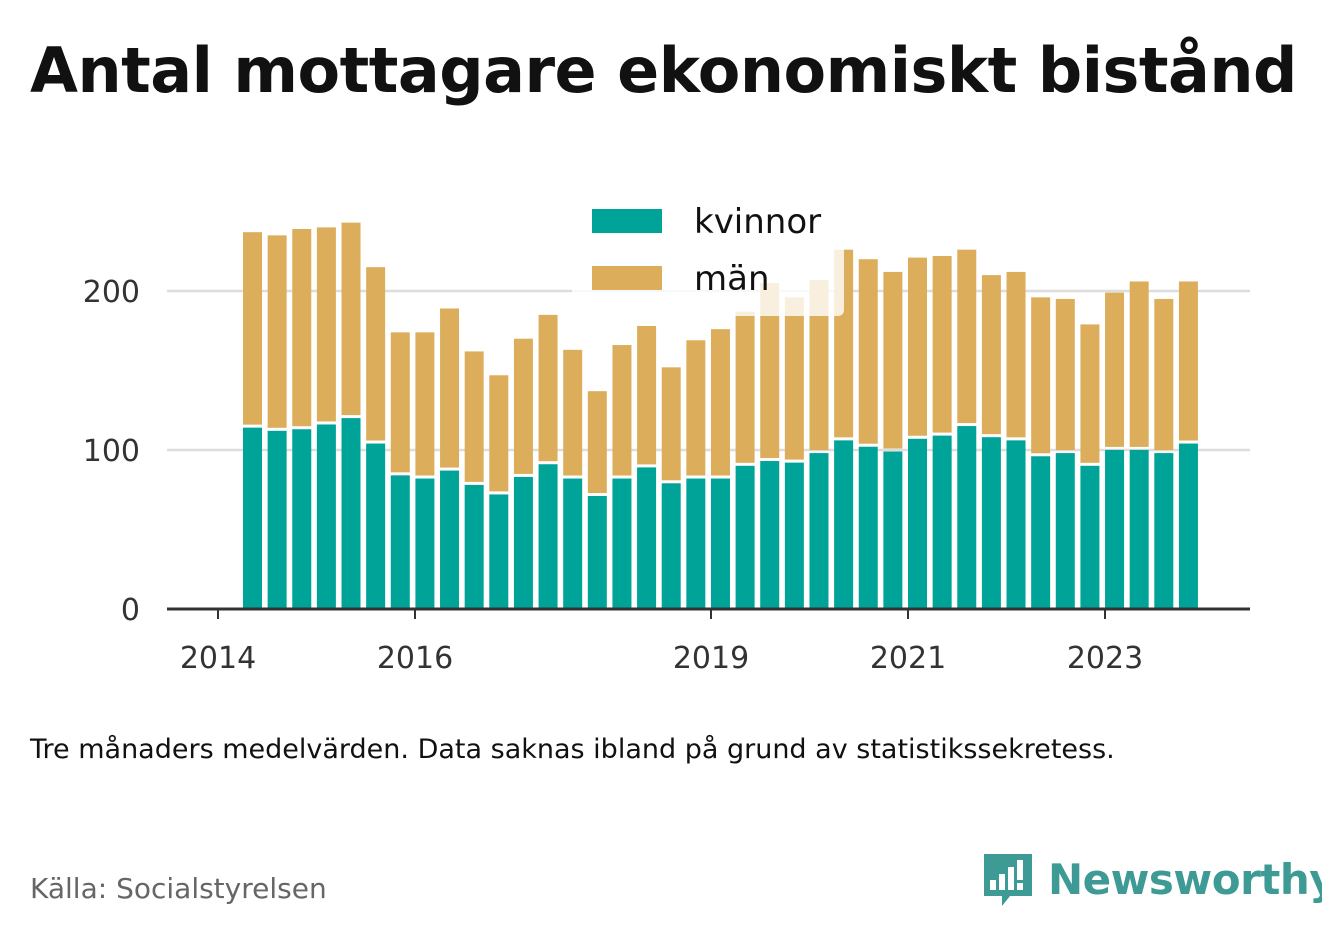 Image resolution: width=1322 pixels, height=939 pixels. I want to click on chart-title: Antal mottagare ekonomiskt bistånd, so click(663, 70).